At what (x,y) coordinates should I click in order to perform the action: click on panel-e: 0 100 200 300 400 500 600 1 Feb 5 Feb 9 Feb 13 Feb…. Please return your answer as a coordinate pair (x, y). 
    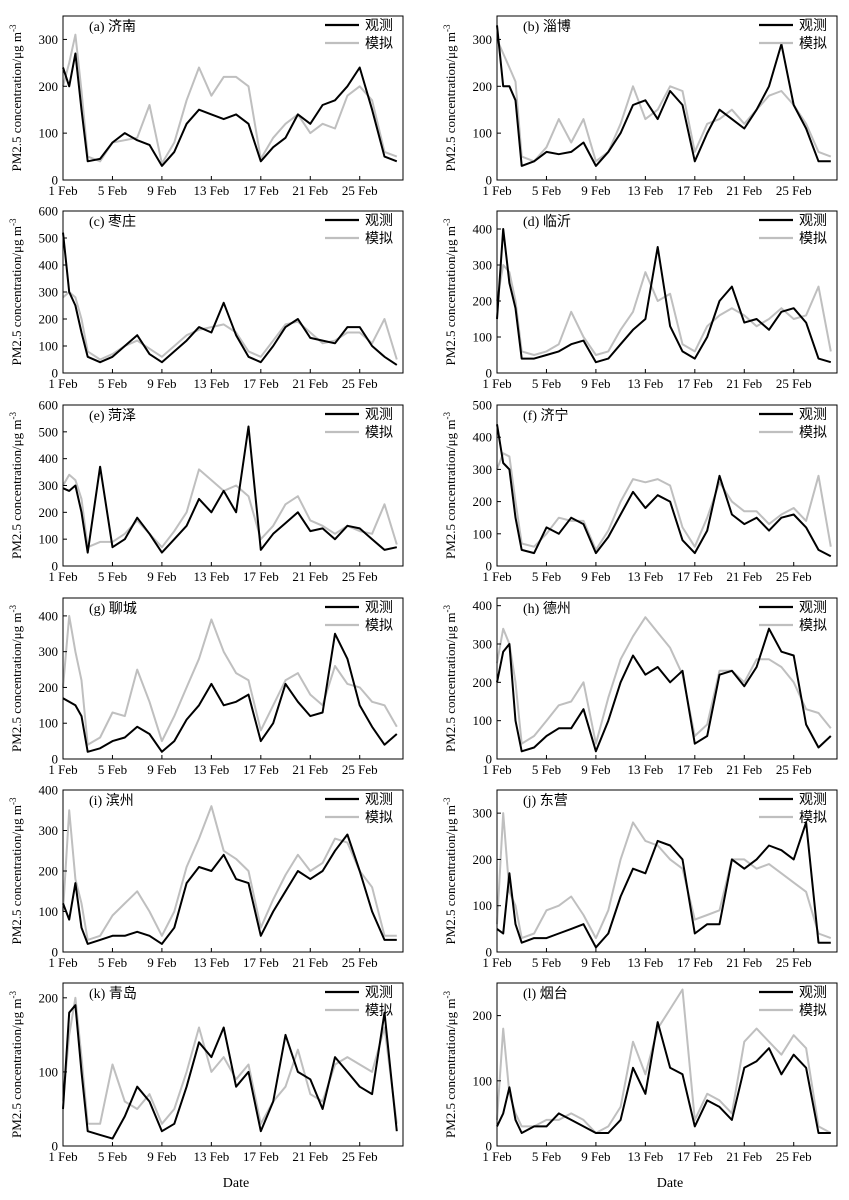
    Looking at the image, I should click on (206, 491).